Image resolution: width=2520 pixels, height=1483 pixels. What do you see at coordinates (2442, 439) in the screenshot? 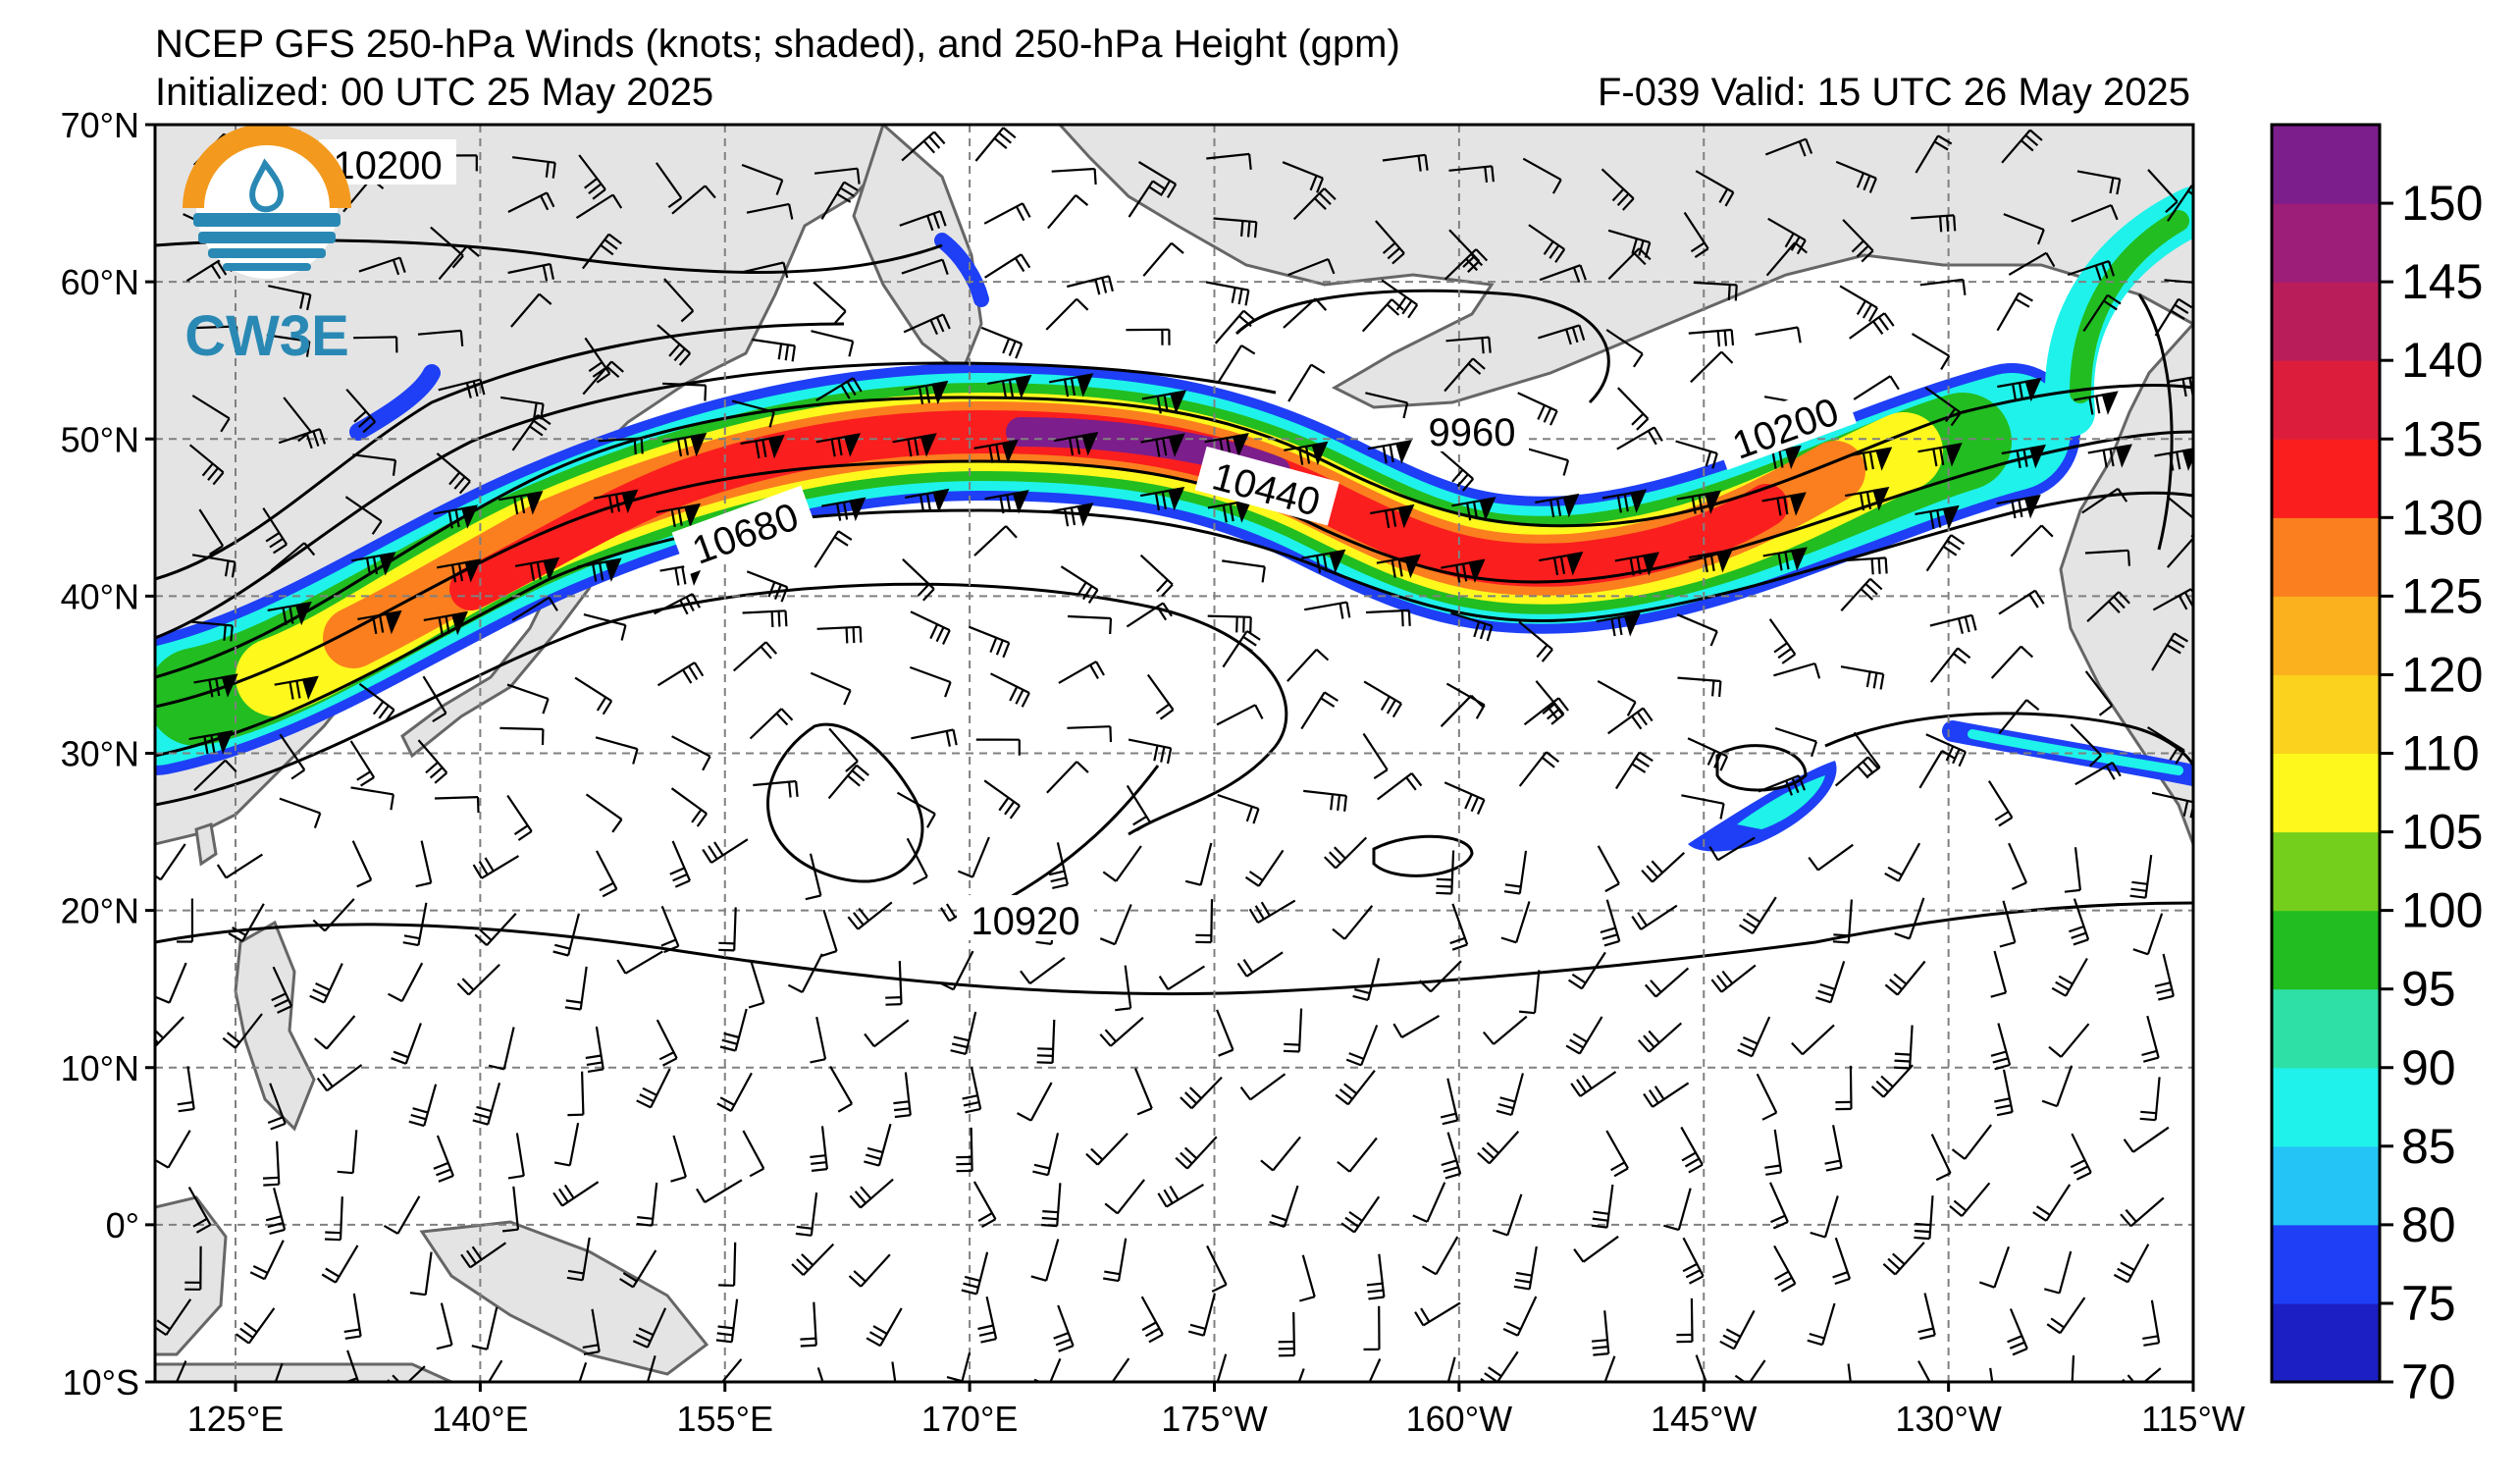
I see `colorbar-tick-label: 135` at bounding box center [2442, 439].